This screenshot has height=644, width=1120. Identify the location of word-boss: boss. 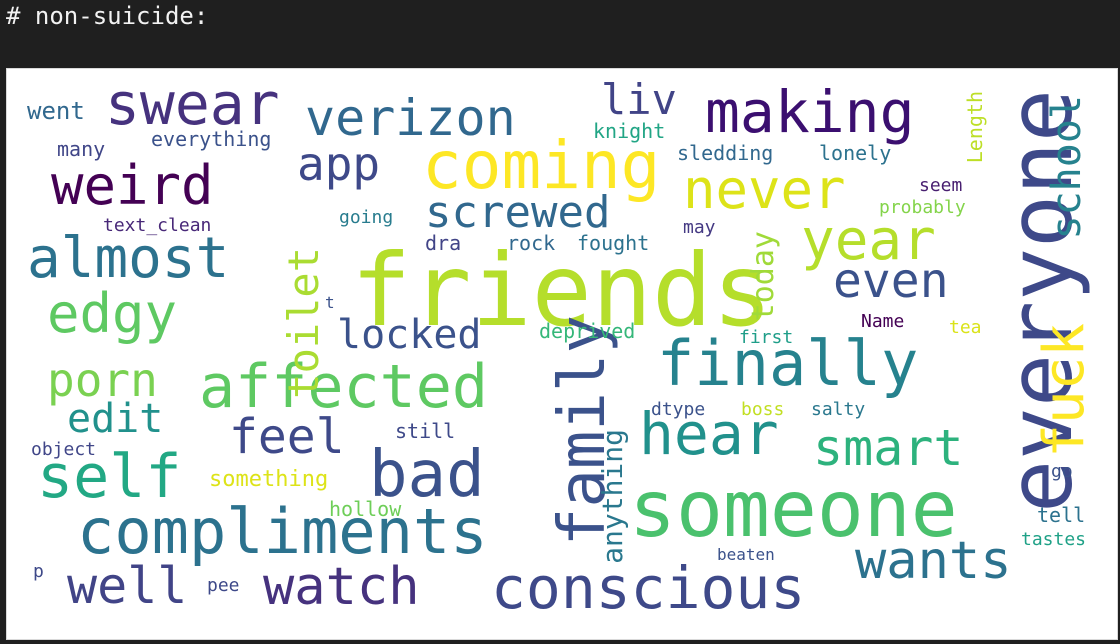
(763, 409).